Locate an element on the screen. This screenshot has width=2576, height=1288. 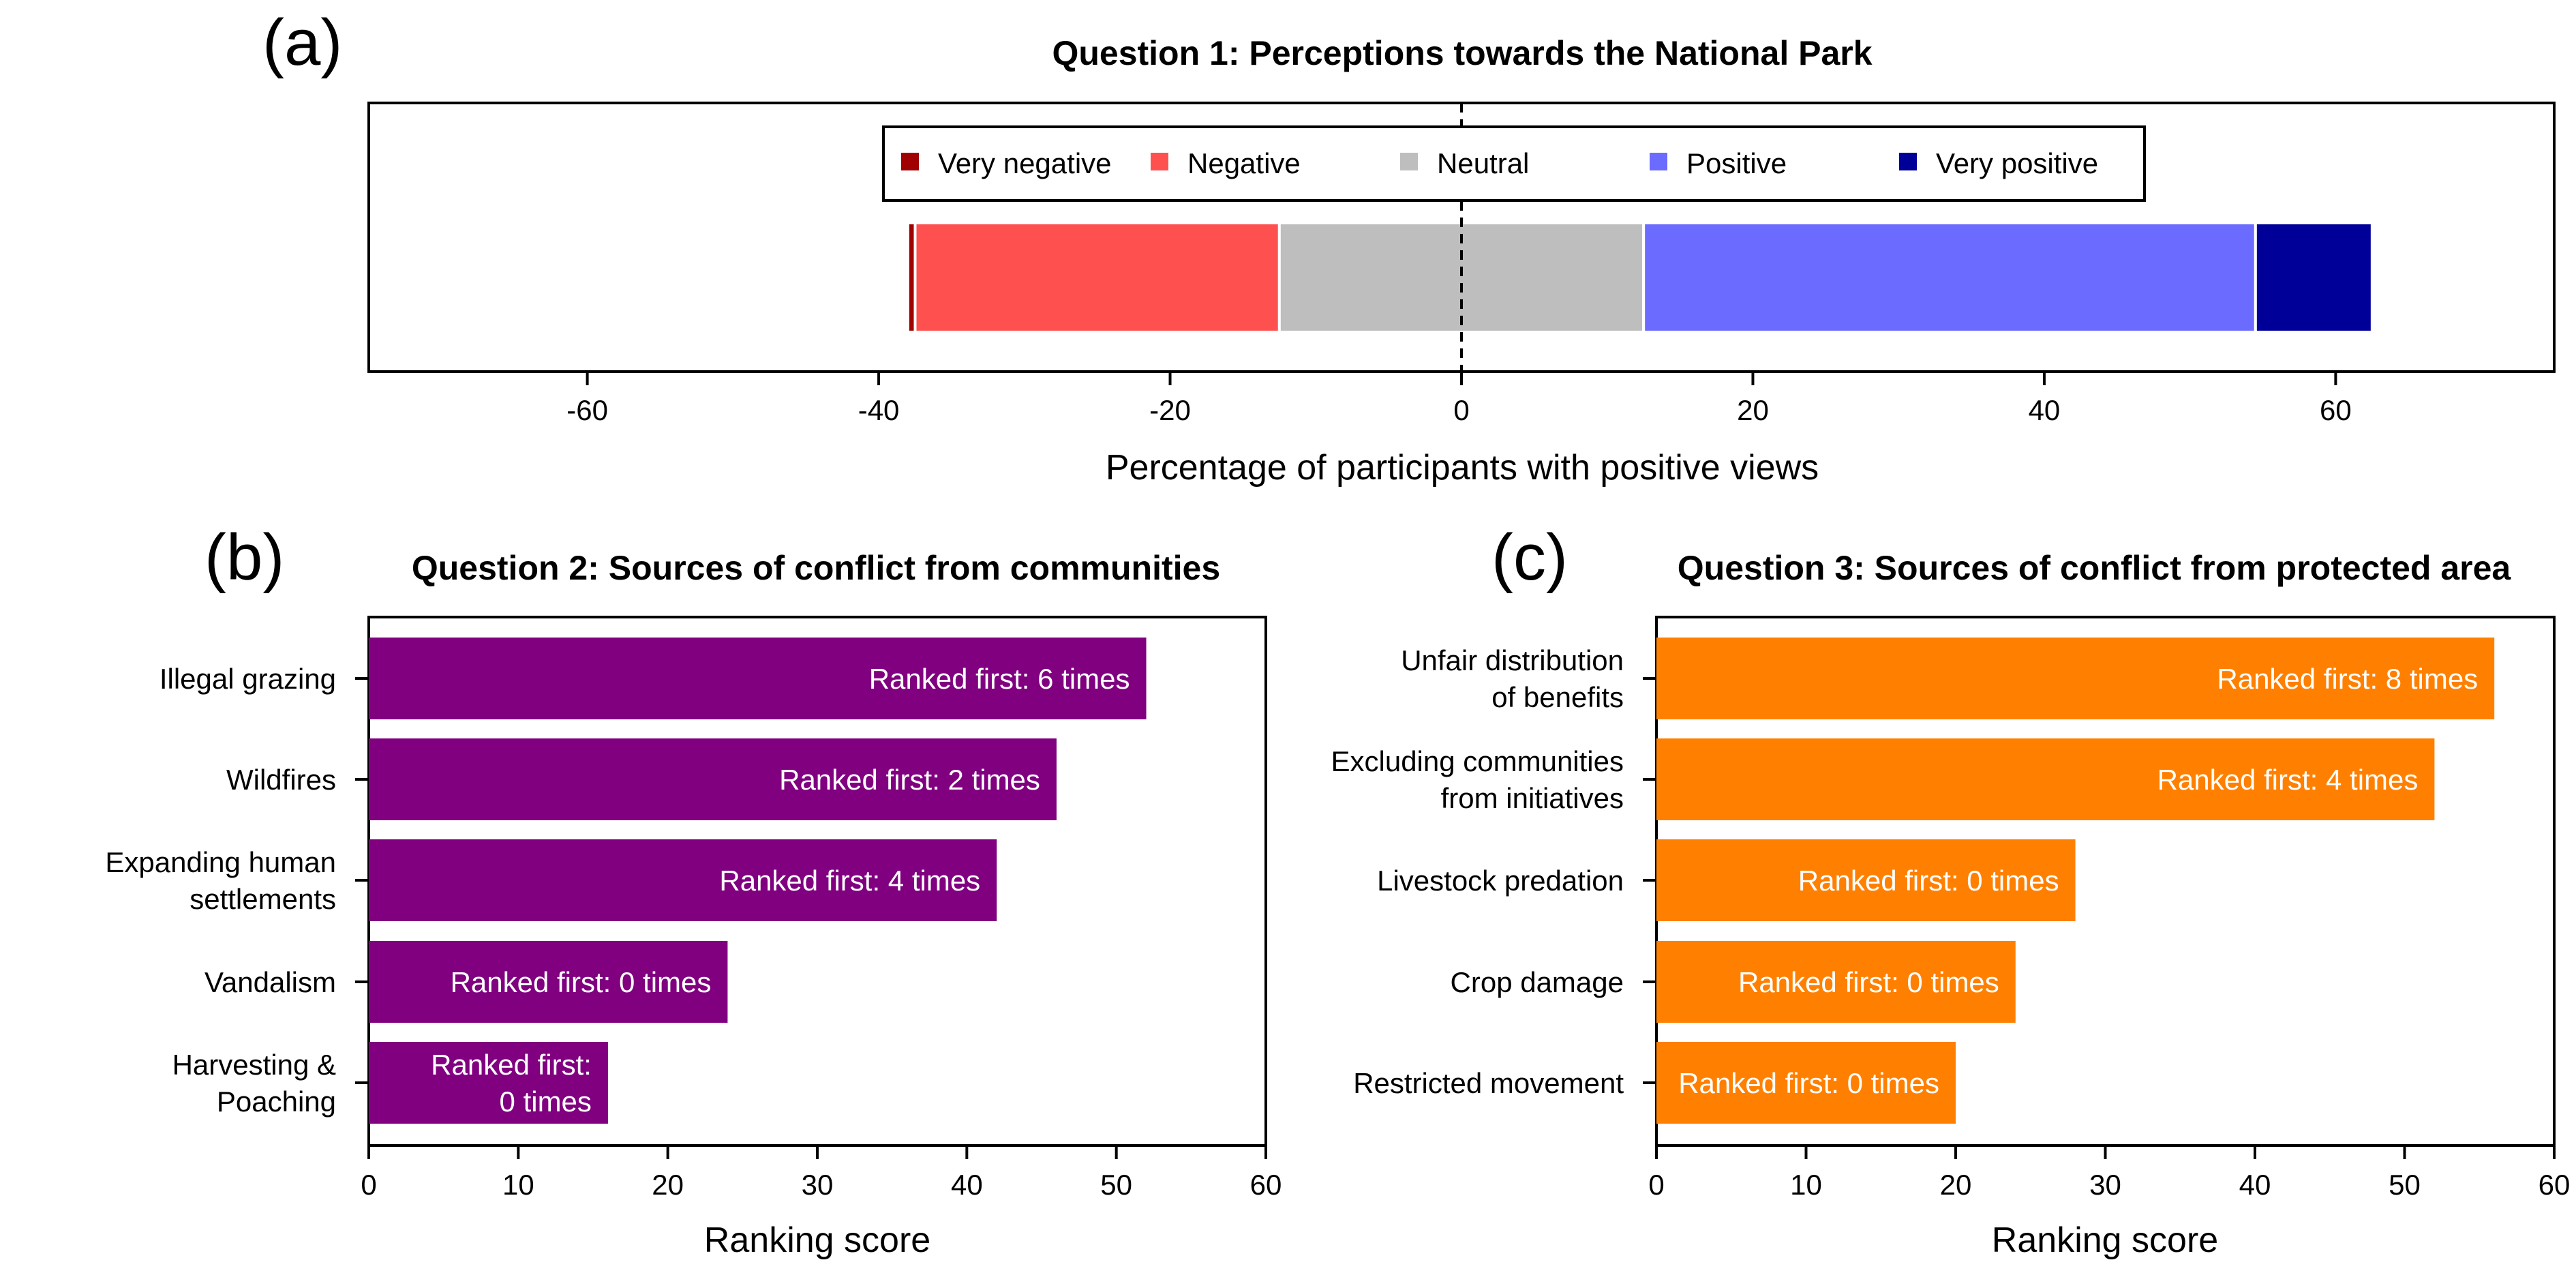
legend-label: Very positive is located at coordinates (2017, 163).